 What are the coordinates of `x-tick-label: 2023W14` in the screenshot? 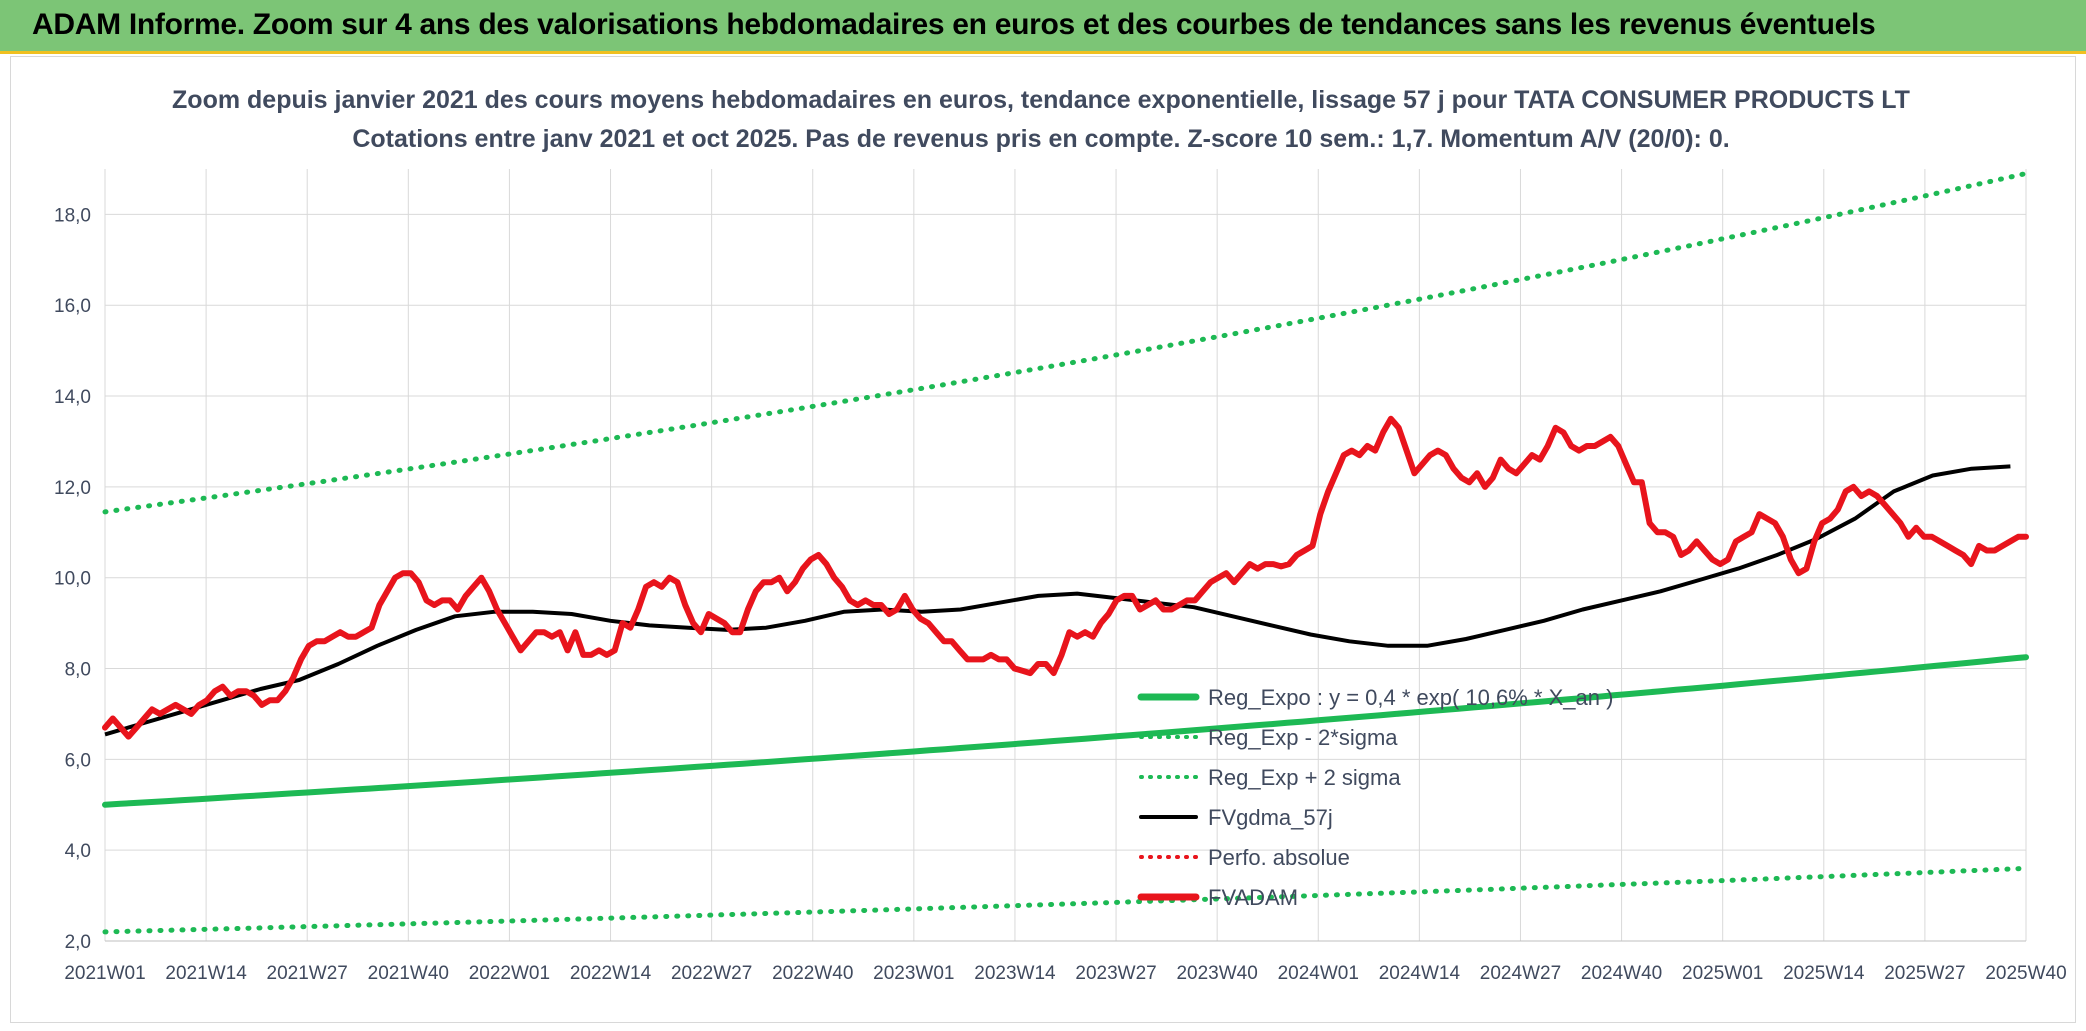 It's located at (1015, 973).